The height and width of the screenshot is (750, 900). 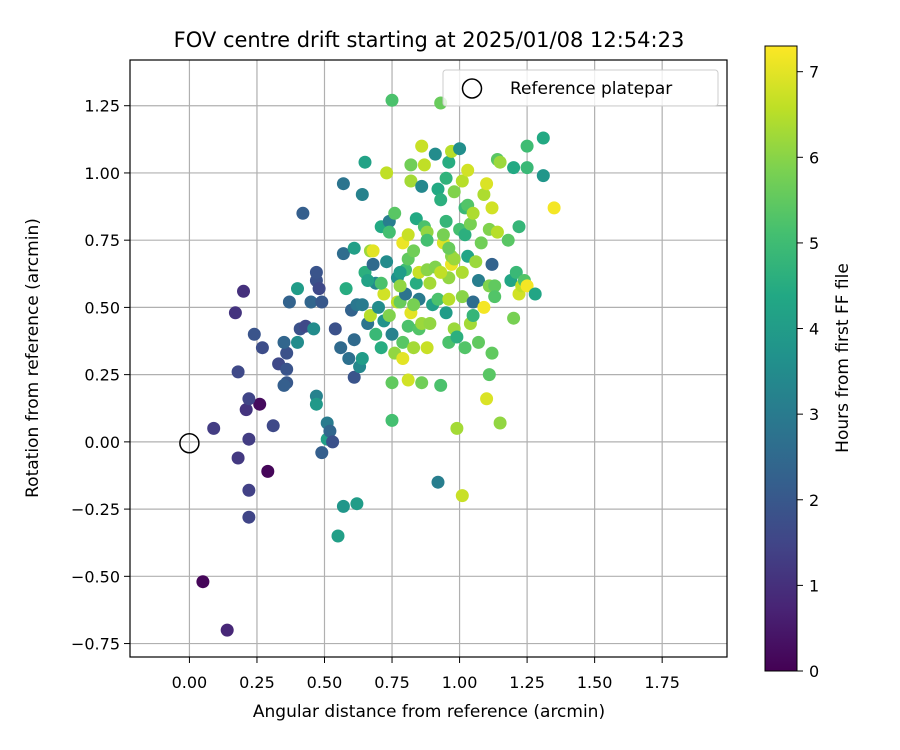 I want to click on x-tick-label: 0.00, so click(x=190, y=682).